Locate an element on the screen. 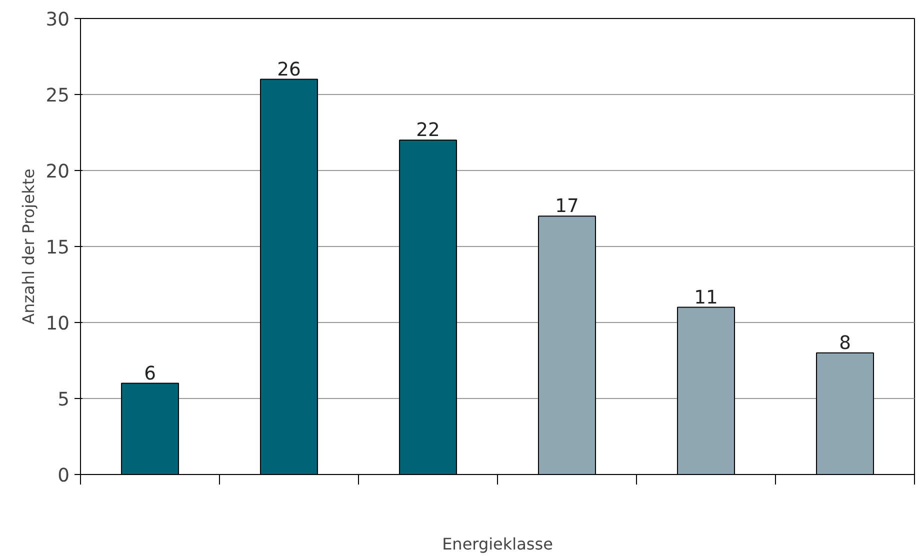 The height and width of the screenshot is (556, 922). data-label: 22 is located at coordinates (428, 131).